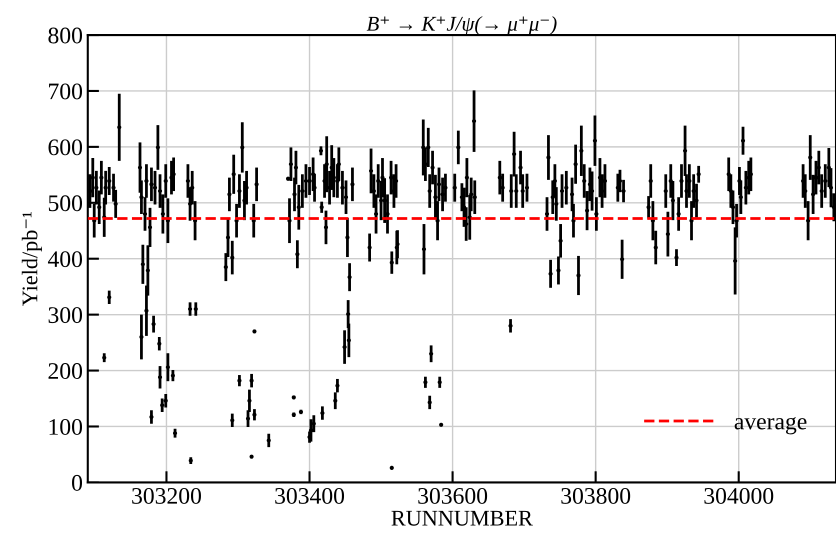 The height and width of the screenshot is (539, 836). What do you see at coordinates (453, 496) in the screenshot?
I see `x-tick-label: 303600` at bounding box center [453, 496].